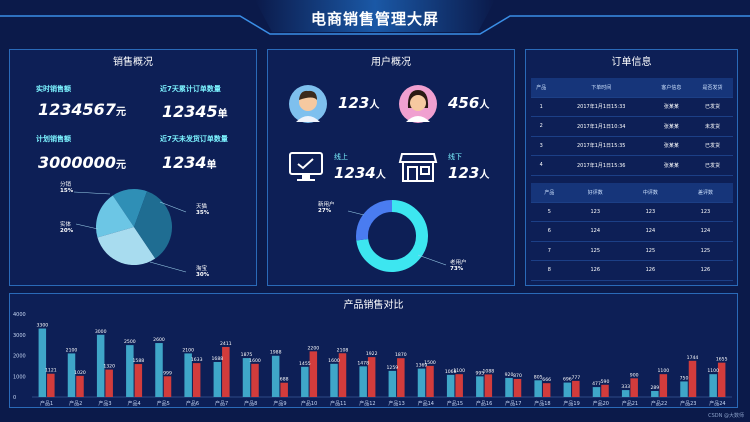 The image size is (750, 422). I want to click on bar-value-label: 1988, so click(276, 353).